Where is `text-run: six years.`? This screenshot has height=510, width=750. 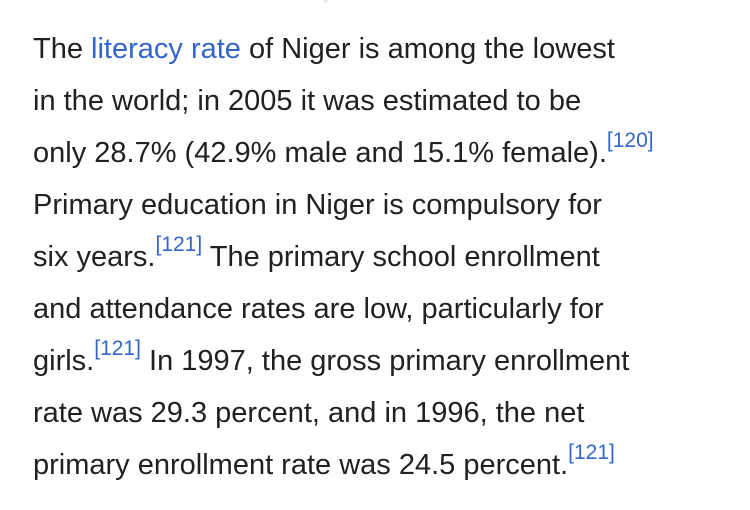 text-run: six years. is located at coordinates (94, 257).